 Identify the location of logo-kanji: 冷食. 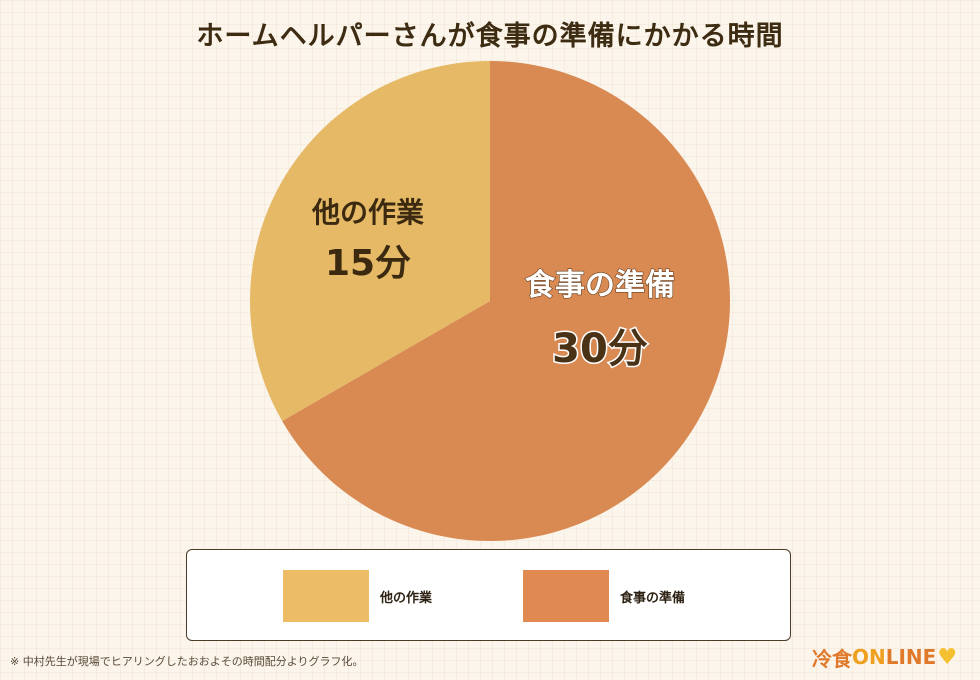
(832, 658).